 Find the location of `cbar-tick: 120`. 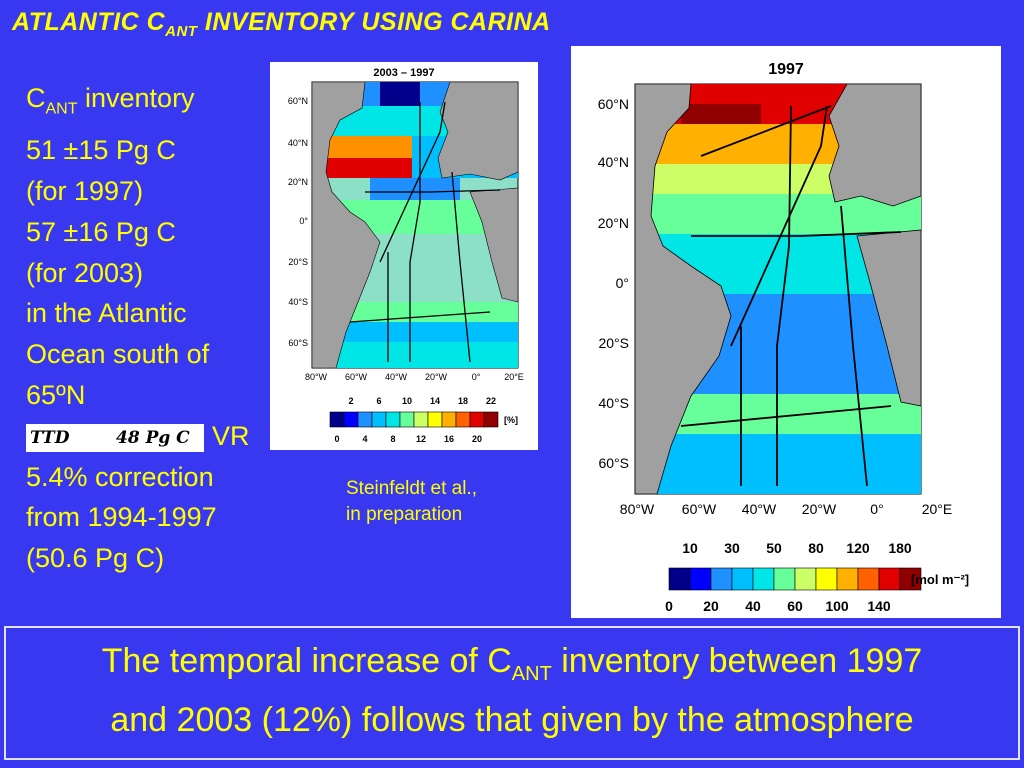

cbar-tick: 120 is located at coordinates (858, 548).